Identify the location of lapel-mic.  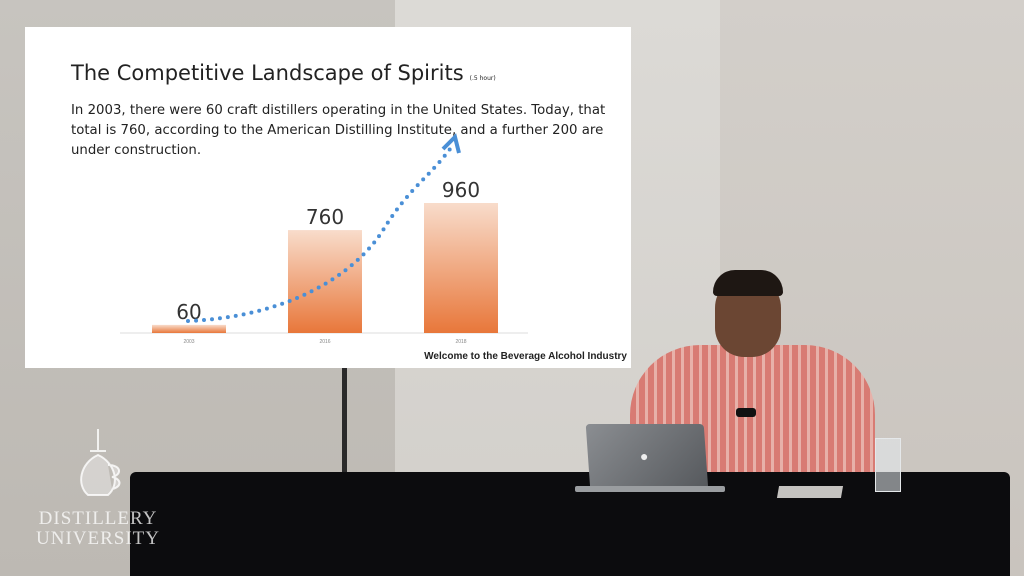
(746, 412).